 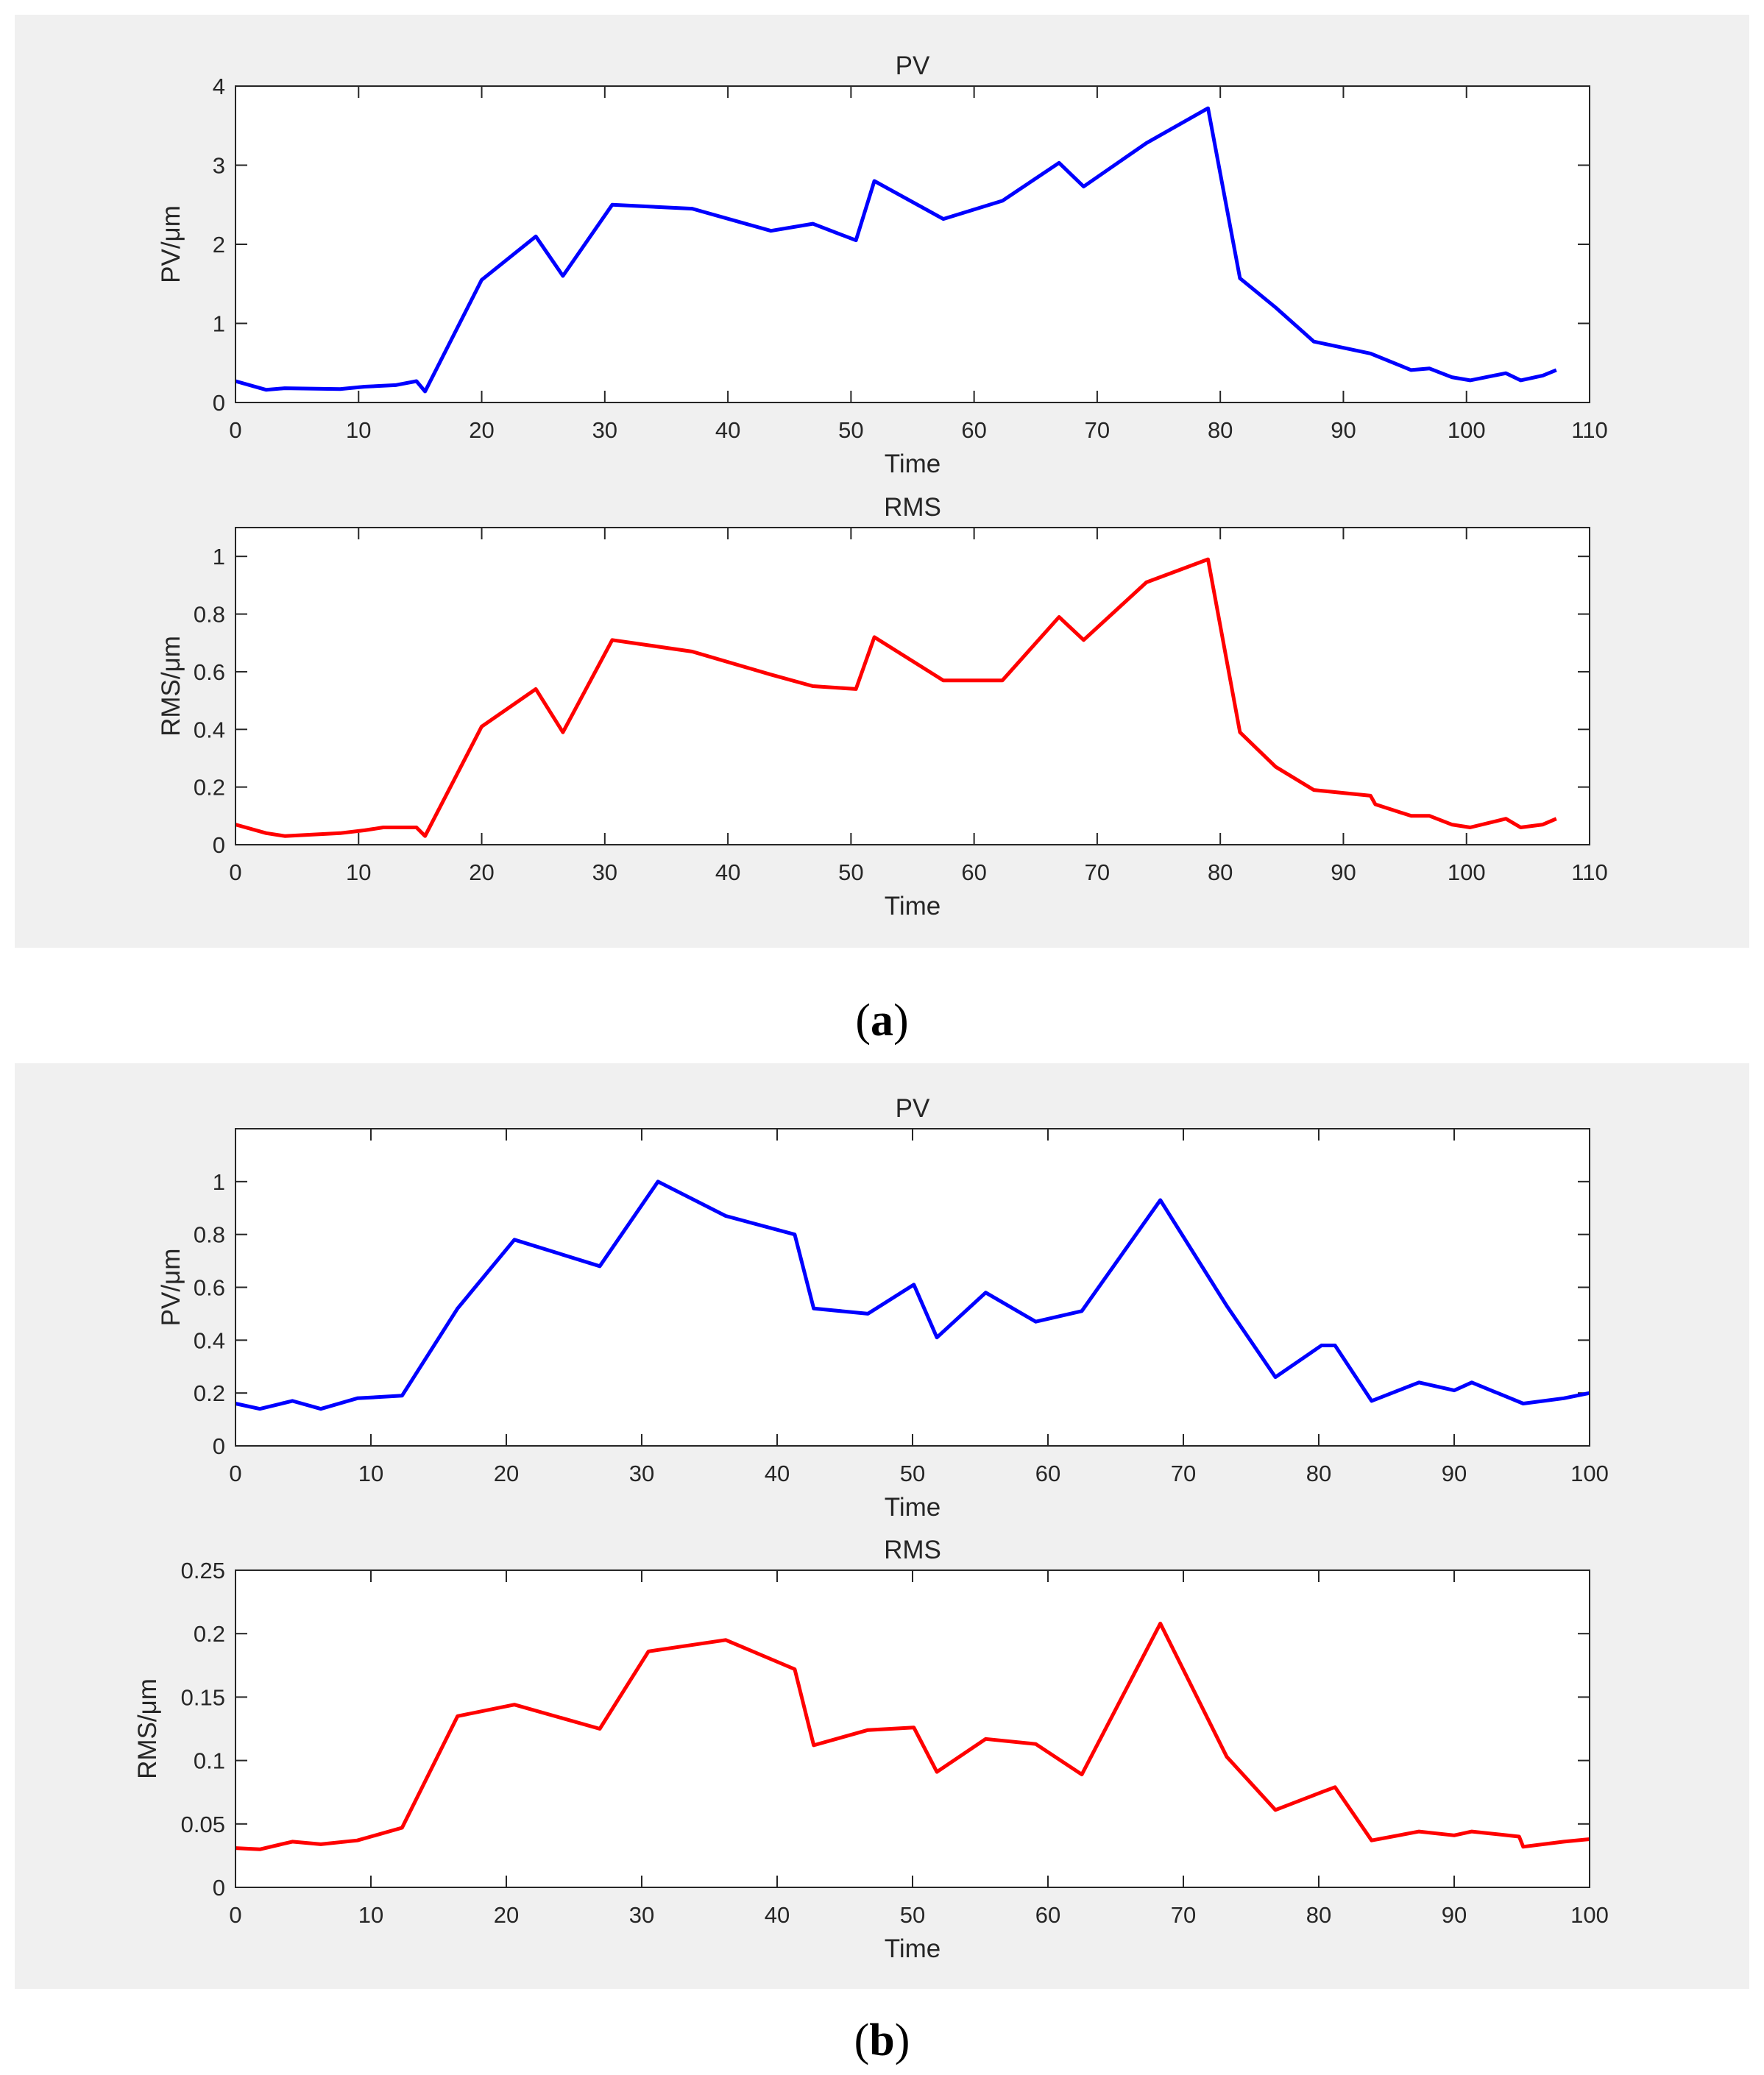 What do you see at coordinates (209, 1761) in the screenshot?
I see `y-tick-label: 0.1` at bounding box center [209, 1761].